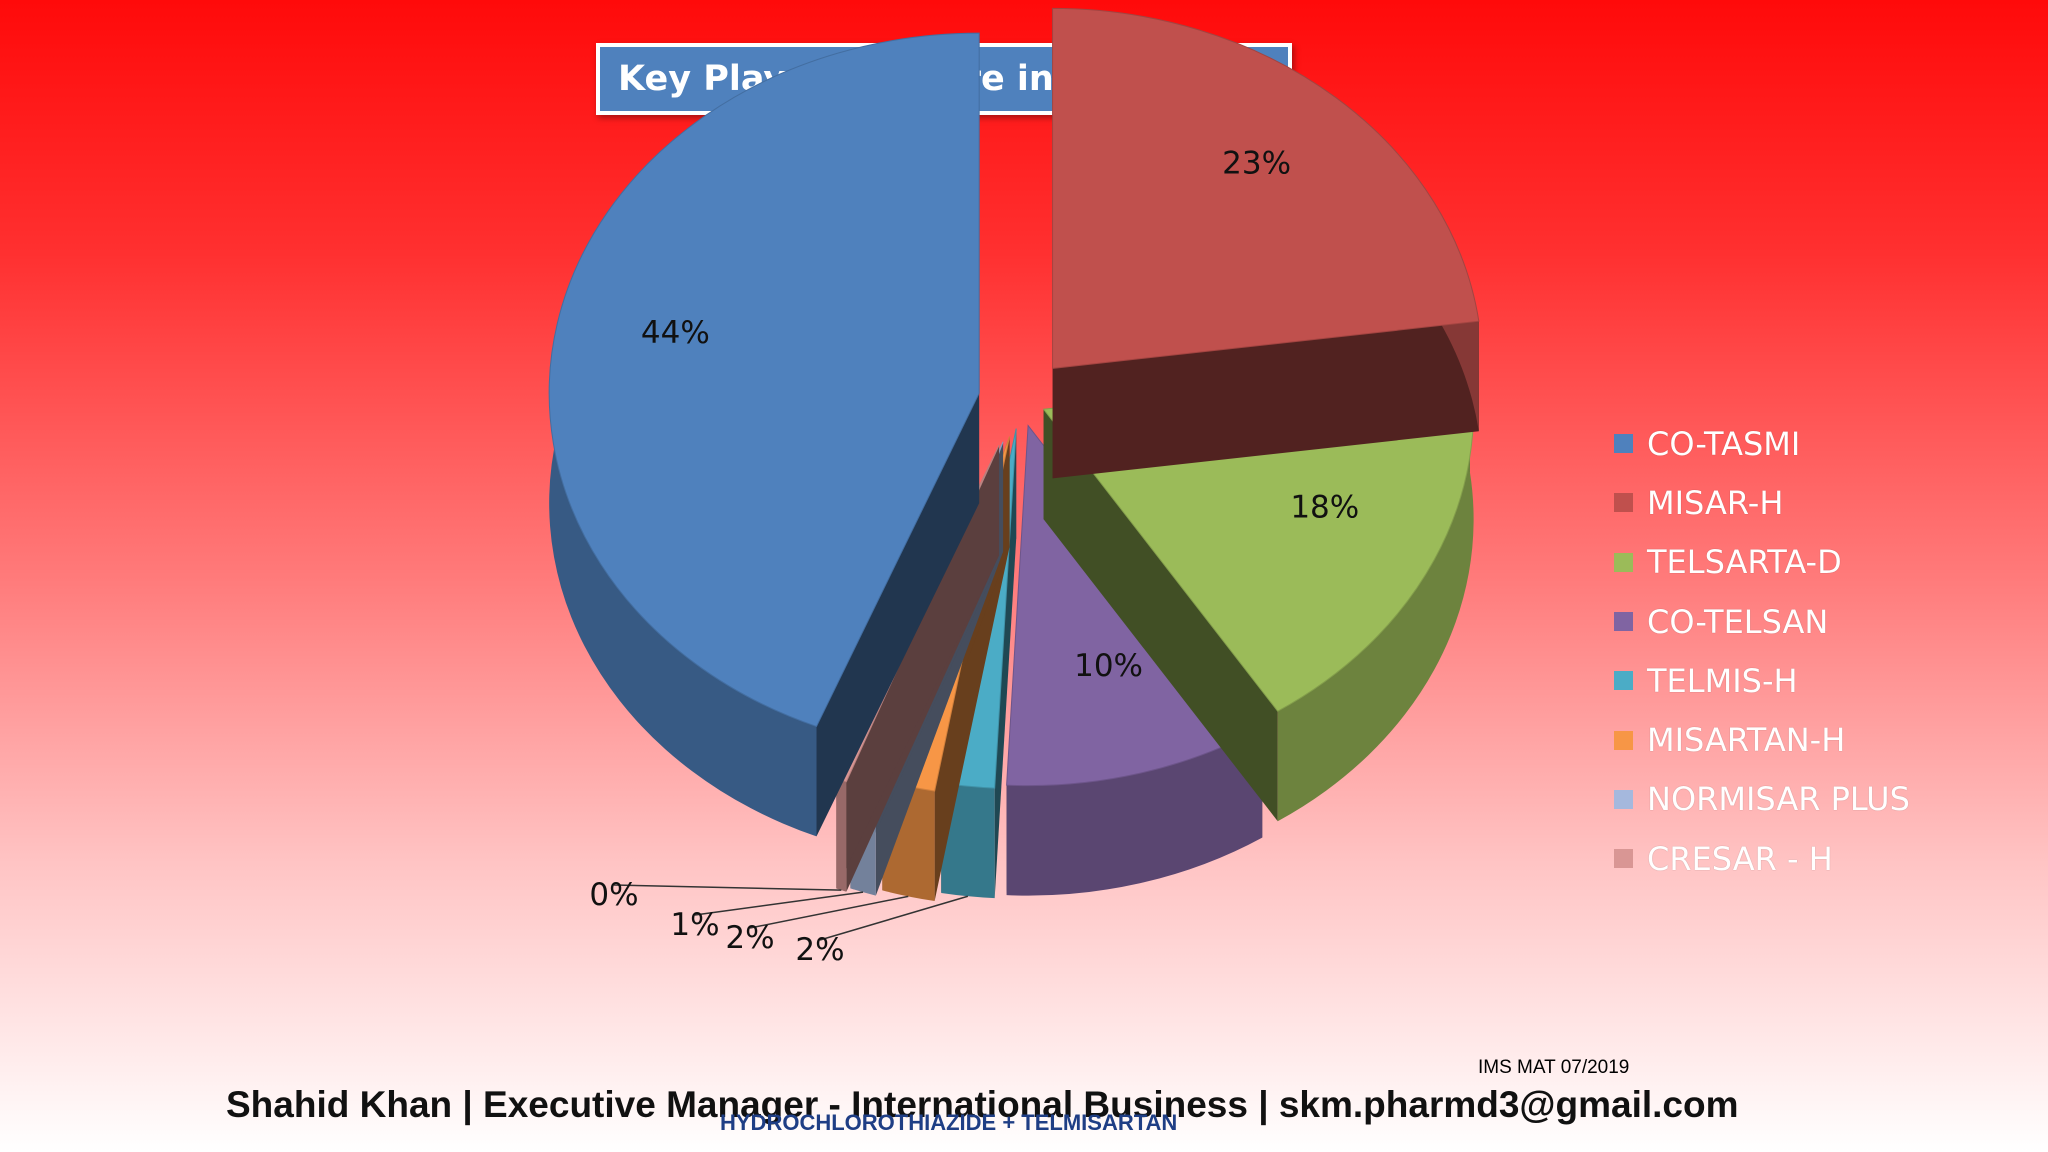 Image resolution: width=2048 pixels, height=1152 pixels. Describe the element at coordinates (819, 950) in the screenshot. I see `data-label-telmis-h: 2%` at that location.